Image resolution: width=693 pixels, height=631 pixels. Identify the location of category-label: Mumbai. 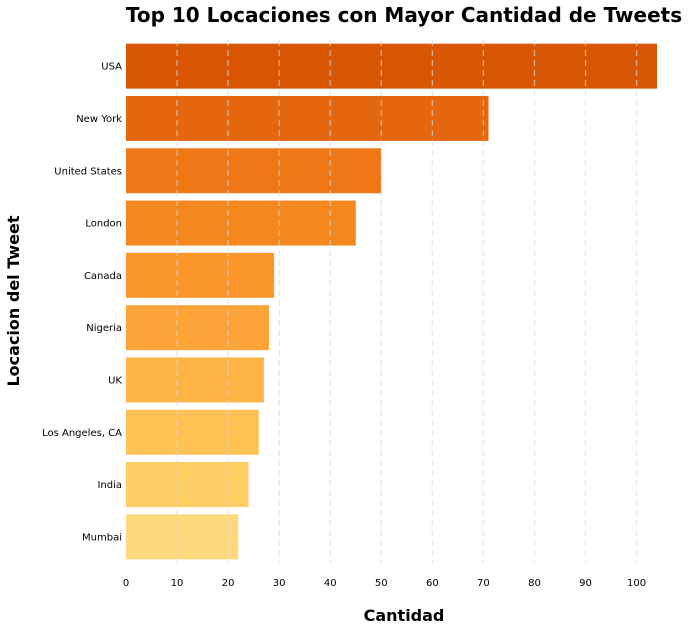
(102, 537).